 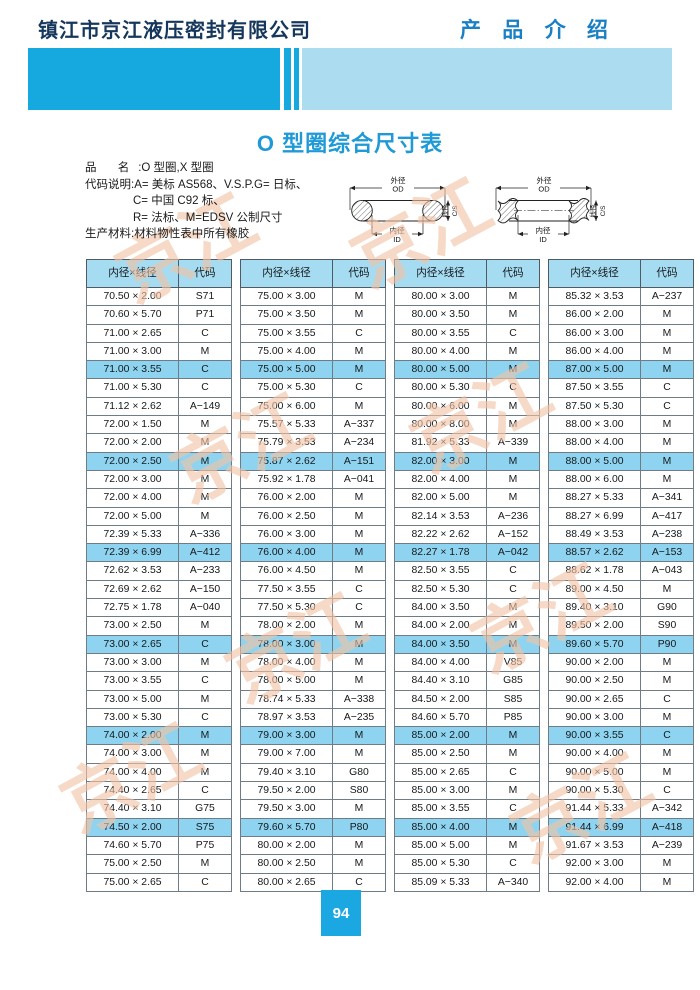 What do you see at coordinates (440, 351) in the screenshot?
I see `cell-size: 80.00 × 4.00` at bounding box center [440, 351].